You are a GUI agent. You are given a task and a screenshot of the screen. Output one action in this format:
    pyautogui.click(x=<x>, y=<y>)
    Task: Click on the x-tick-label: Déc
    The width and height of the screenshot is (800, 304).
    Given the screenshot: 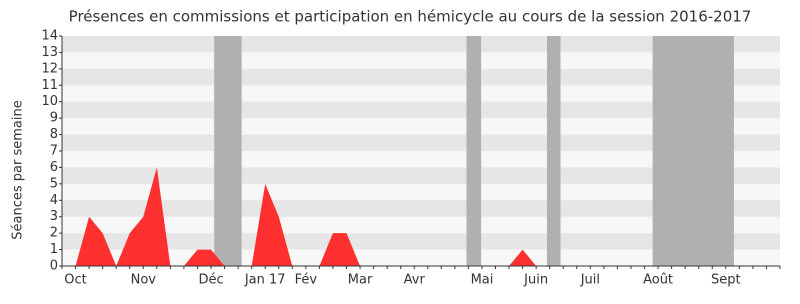 What is the action you would take?
    pyautogui.click(x=210, y=280)
    